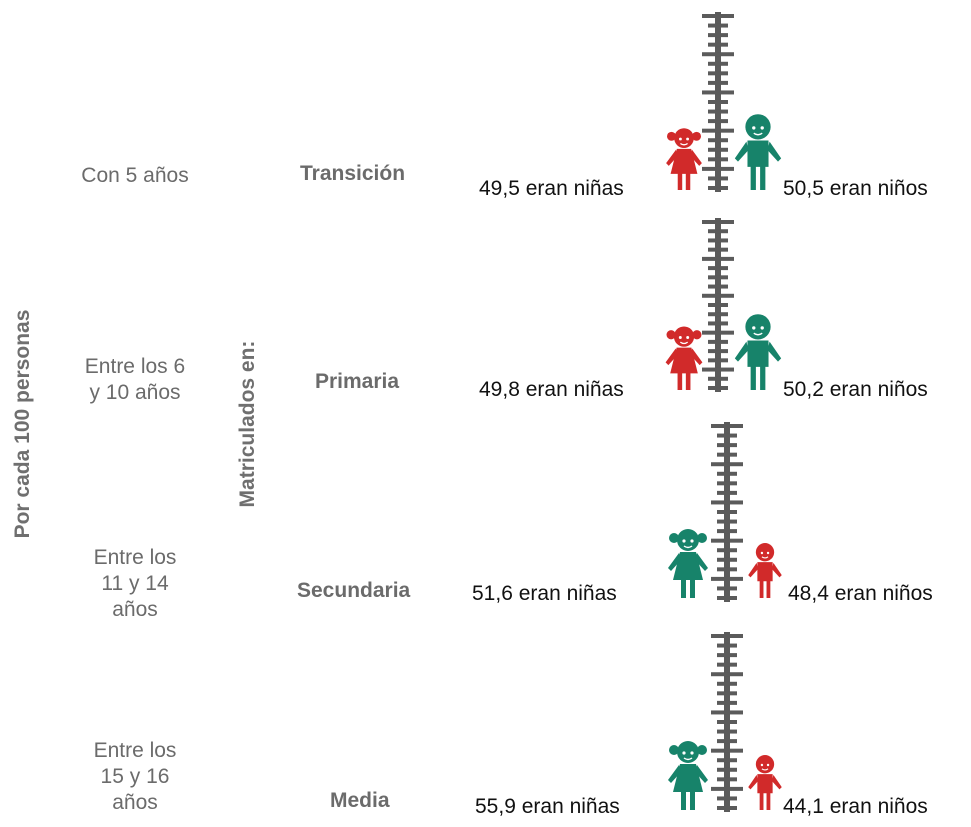 The width and height of the screenshot is (971, 827). I want to click on boys-value: 50,2, so click(803, 389).